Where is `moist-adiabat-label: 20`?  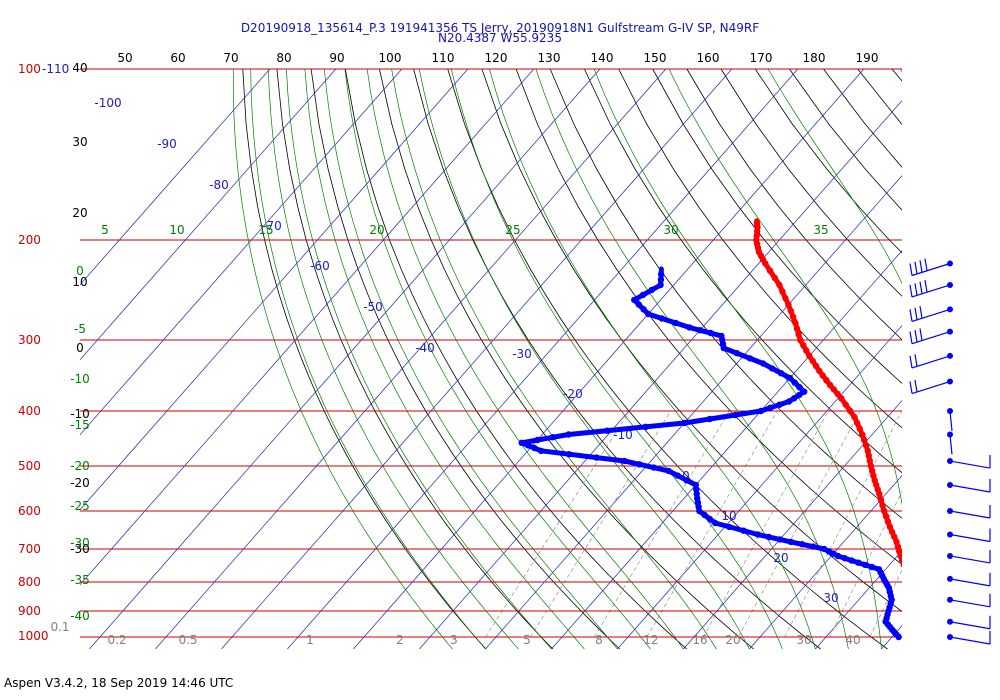
moist-adiabat-label: 20 is located at coordinates (376, 230).